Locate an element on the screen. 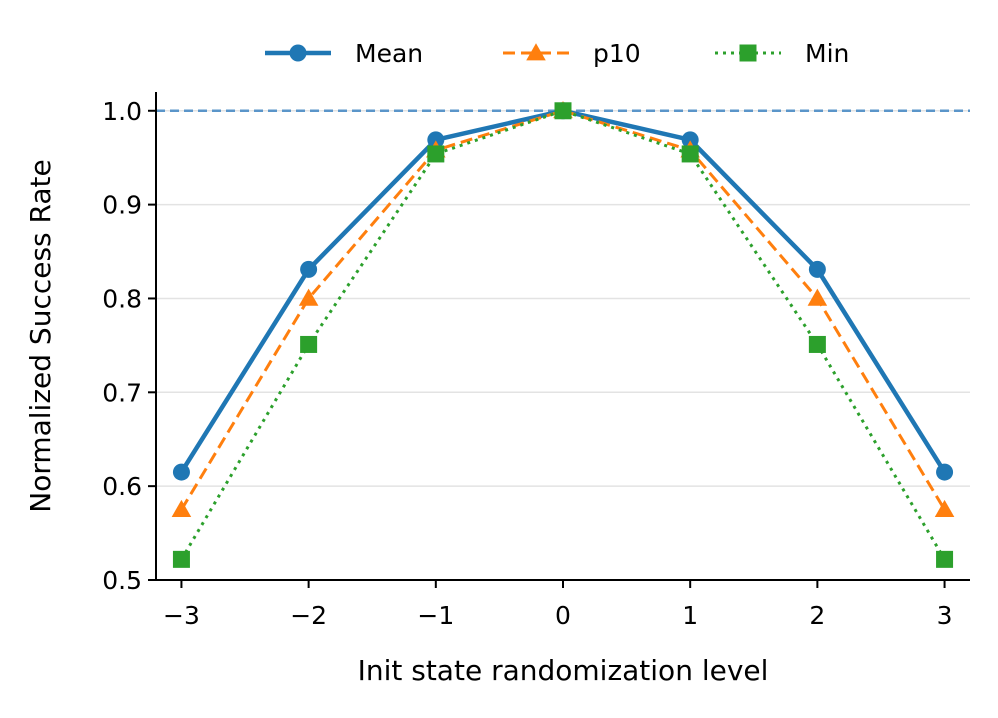  y-axis-title: Normalized Success Rate is located at coordinates (40, 336).